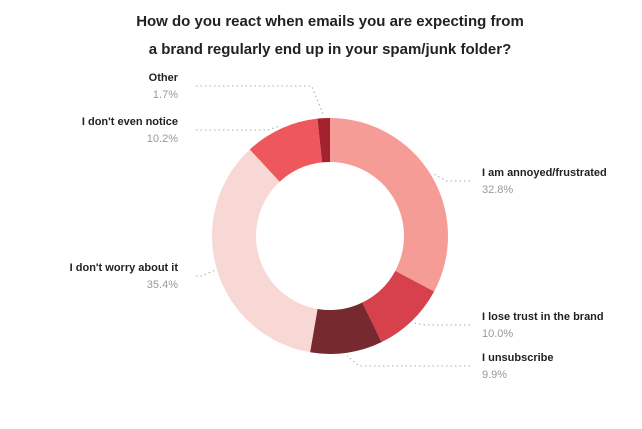  Describe the element at coordinates (543, 317) in the screenshot. I see `slice-label: I lose trust in the brand` at that location.